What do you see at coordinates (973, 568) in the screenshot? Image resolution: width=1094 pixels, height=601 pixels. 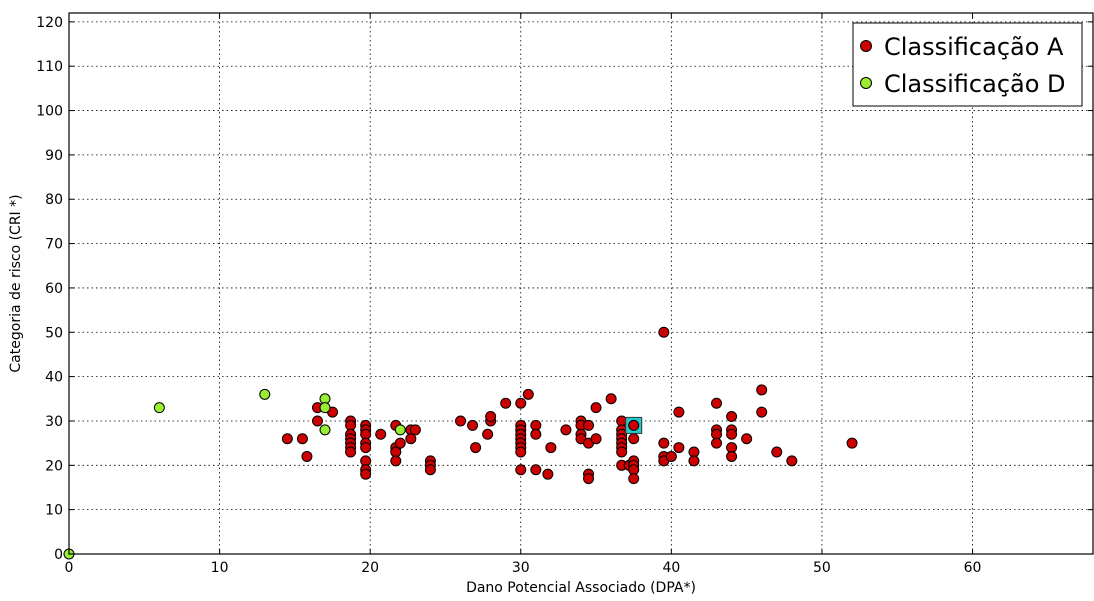 I see `x-tick-label: 60` at bounding box center [973, 568].